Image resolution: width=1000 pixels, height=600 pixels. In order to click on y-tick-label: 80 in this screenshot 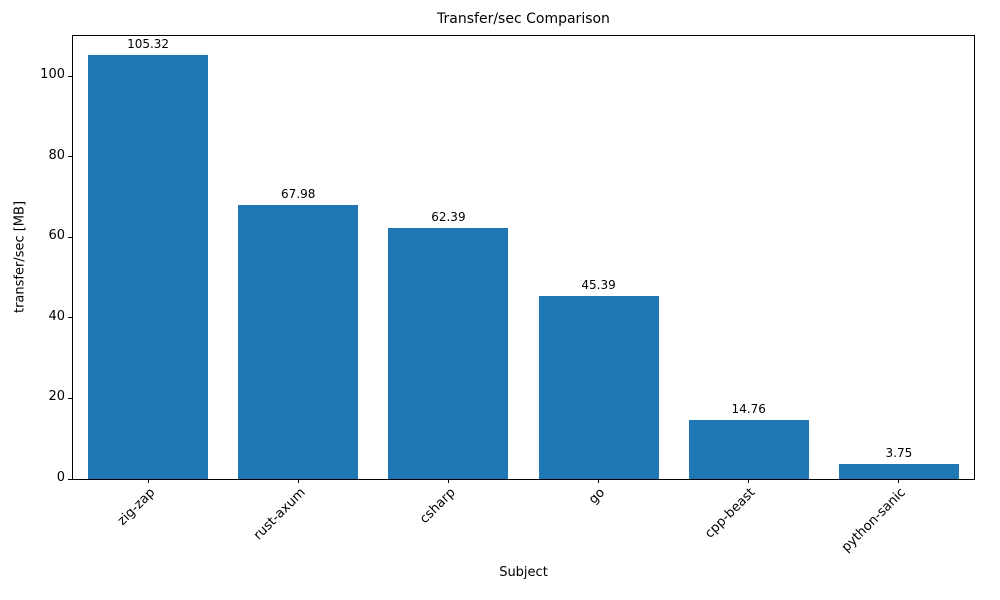, I will do `click(56, 155)`.